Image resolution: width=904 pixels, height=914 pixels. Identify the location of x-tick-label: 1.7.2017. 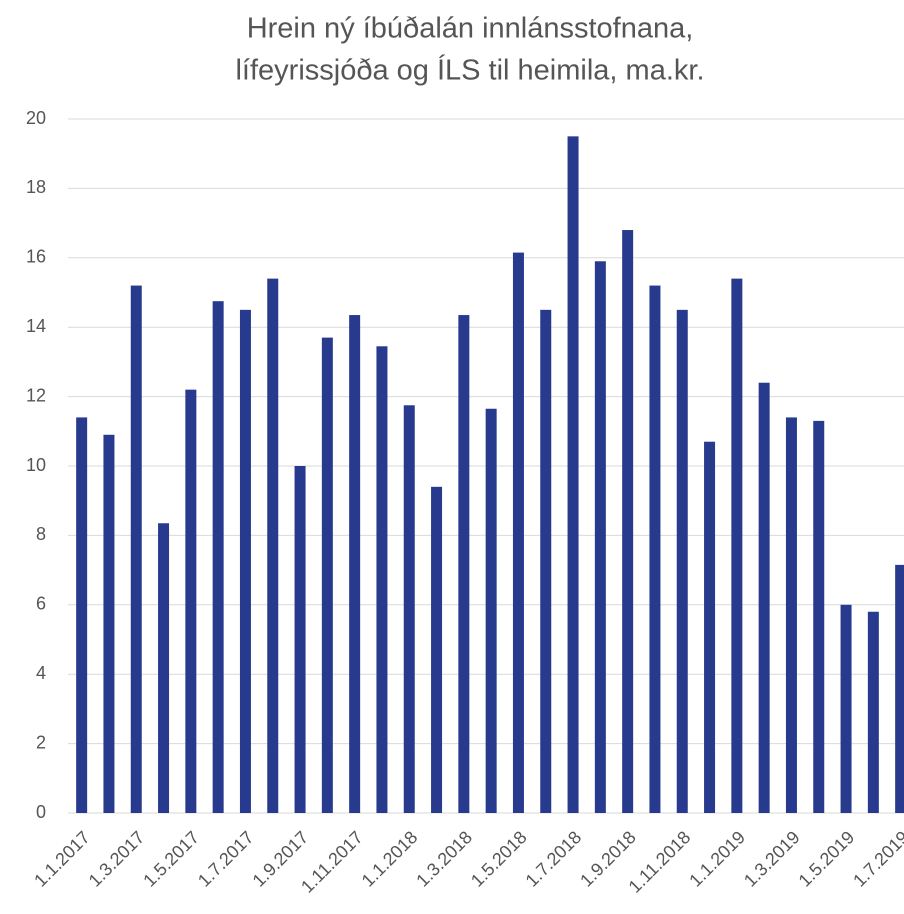
(226, 859).